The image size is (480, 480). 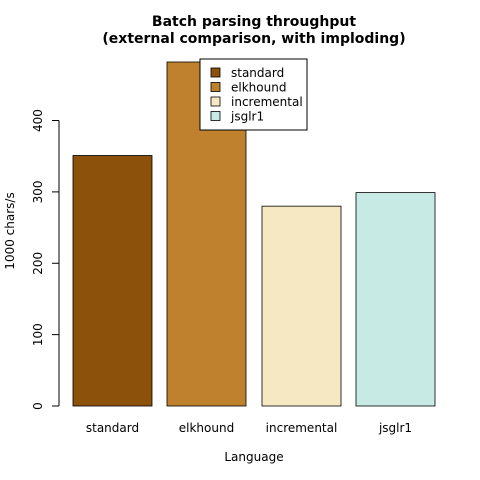 What do you see at coordinates (45, 259) in the screenshot?
I see `y-axis: 0 100 200 300 400` at bounding box center [45, 259].